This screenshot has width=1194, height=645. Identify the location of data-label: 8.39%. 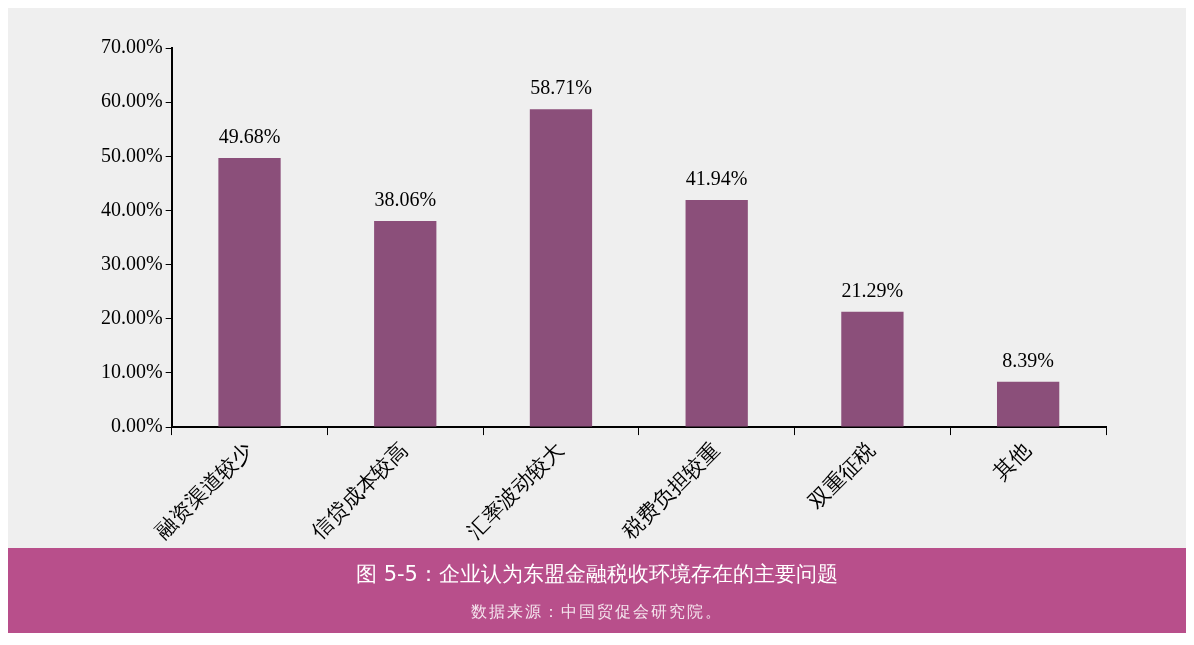
(1028, 359).